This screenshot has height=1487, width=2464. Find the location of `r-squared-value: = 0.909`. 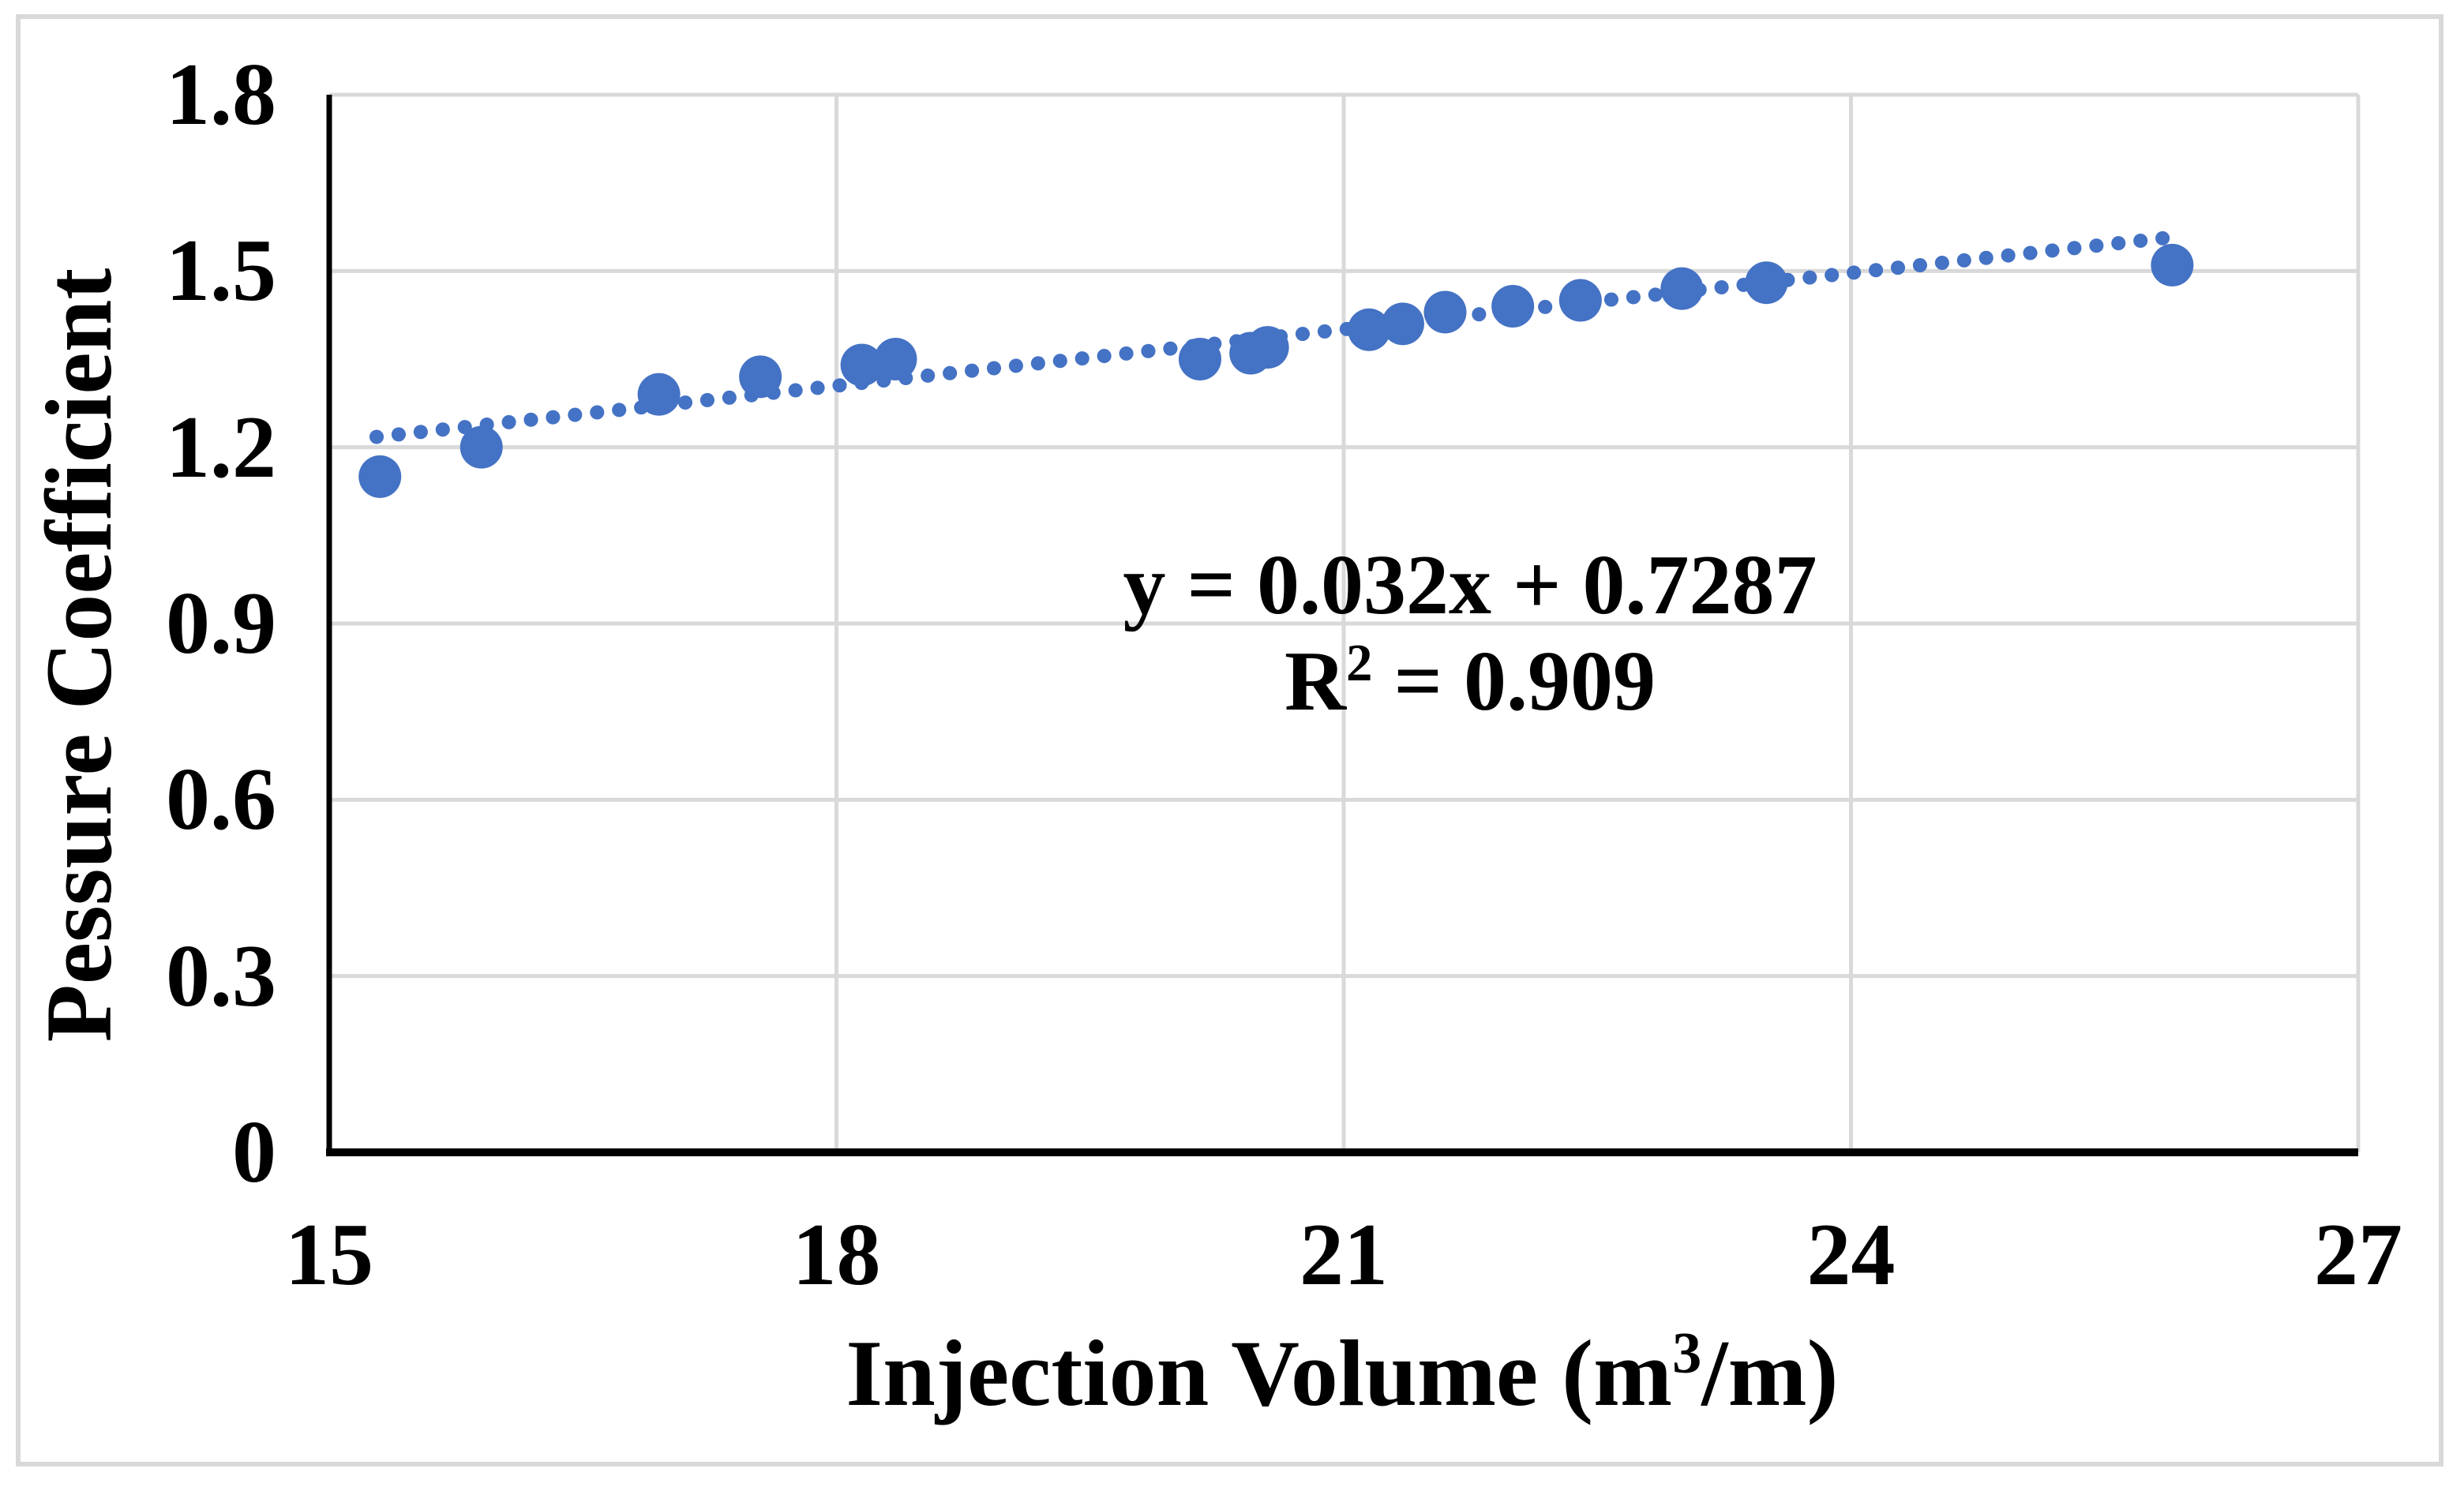

r-squared-value: = 0.909 is located at coordinates (1514, 682).